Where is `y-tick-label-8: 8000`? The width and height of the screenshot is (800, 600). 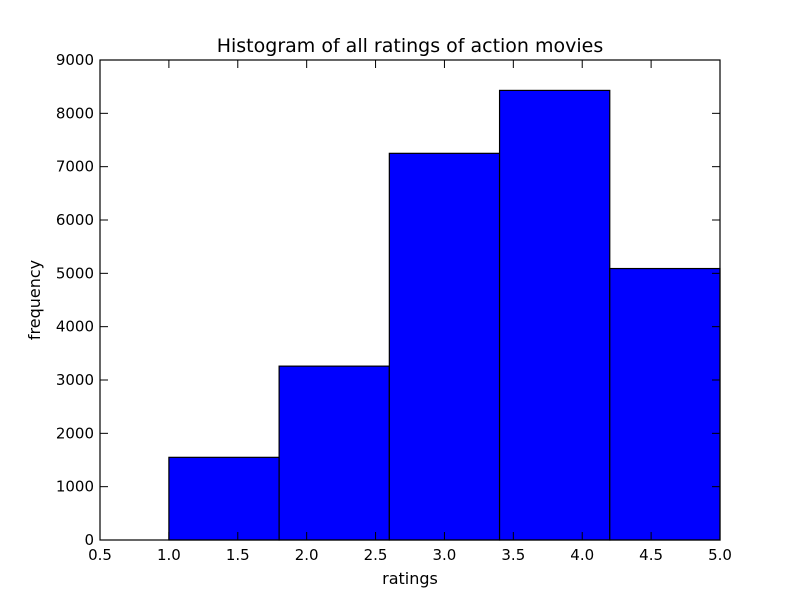 y-tick-label-8: 8000 is located at coordinates (75, 113).